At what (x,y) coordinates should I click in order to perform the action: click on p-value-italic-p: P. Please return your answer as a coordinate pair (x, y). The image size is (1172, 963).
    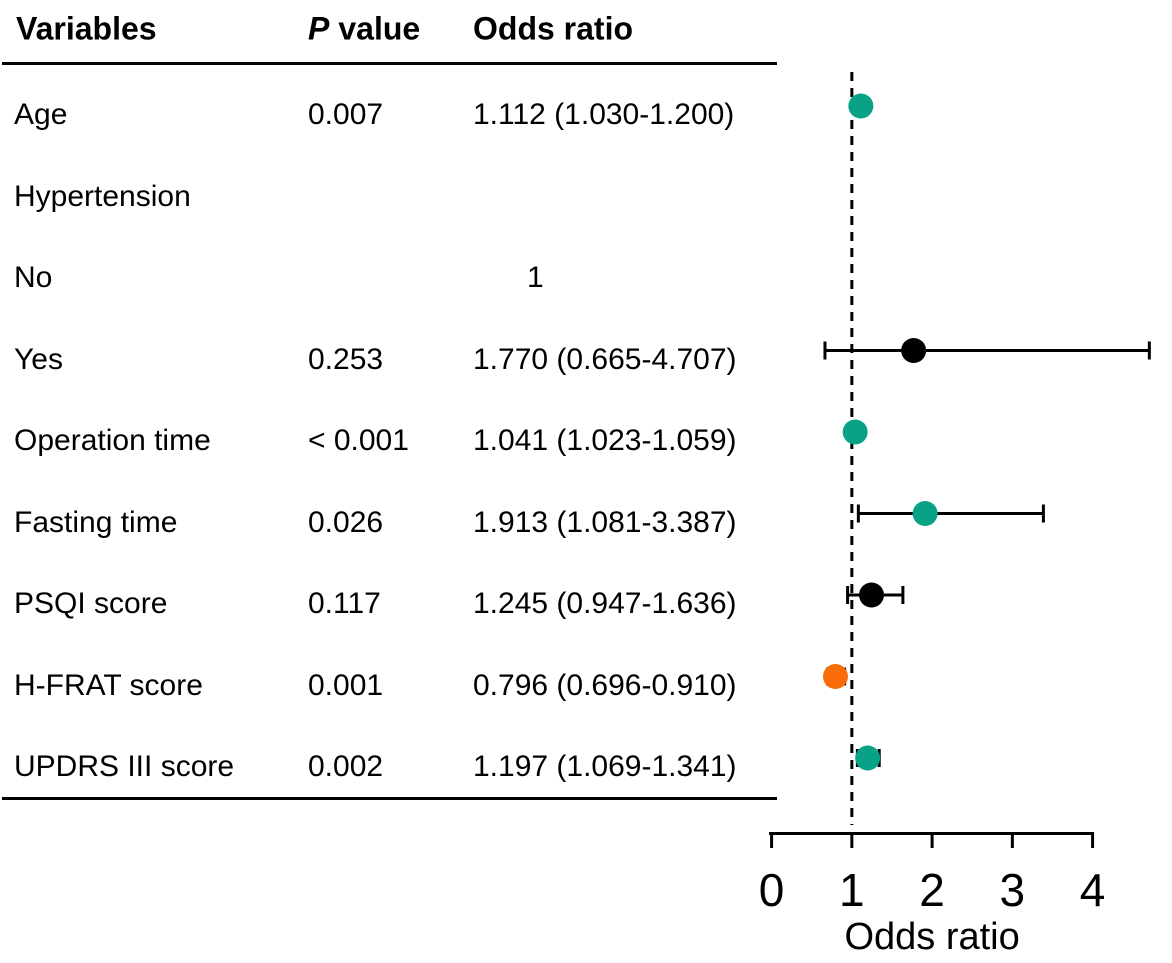
    Looking at the image, I should click on (319, 28).